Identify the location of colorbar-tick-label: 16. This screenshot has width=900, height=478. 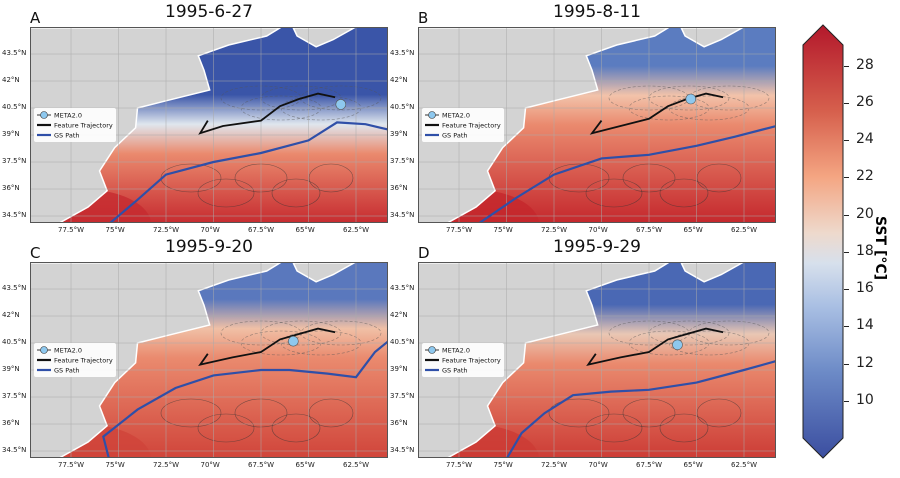
(865, 288).